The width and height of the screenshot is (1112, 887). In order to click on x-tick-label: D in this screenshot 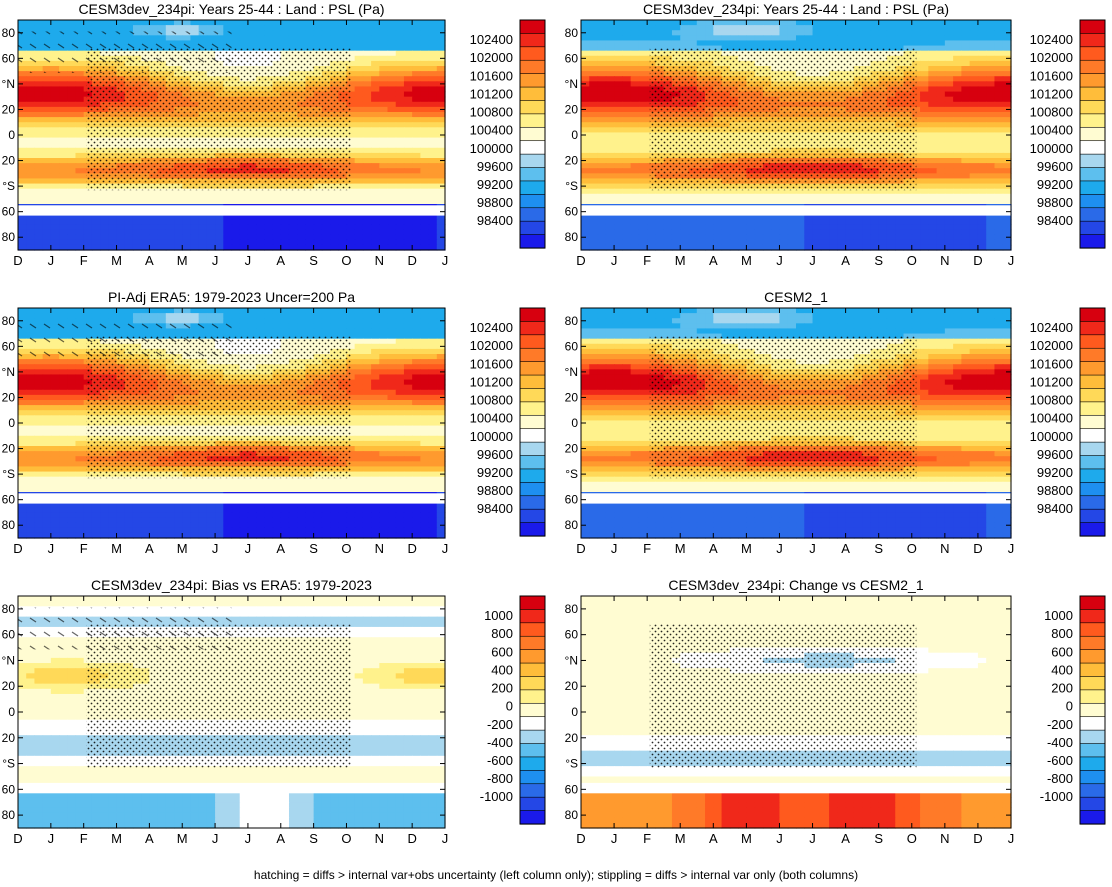, I will do `click(580, 260)`.